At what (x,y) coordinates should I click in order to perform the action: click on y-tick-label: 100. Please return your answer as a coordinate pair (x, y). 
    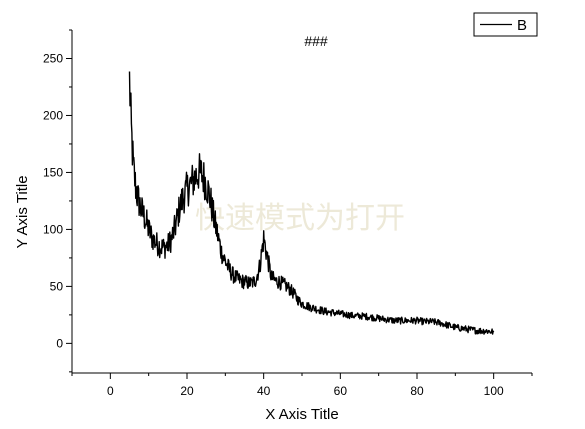
    Looking at the image, I should click on (53, 229).